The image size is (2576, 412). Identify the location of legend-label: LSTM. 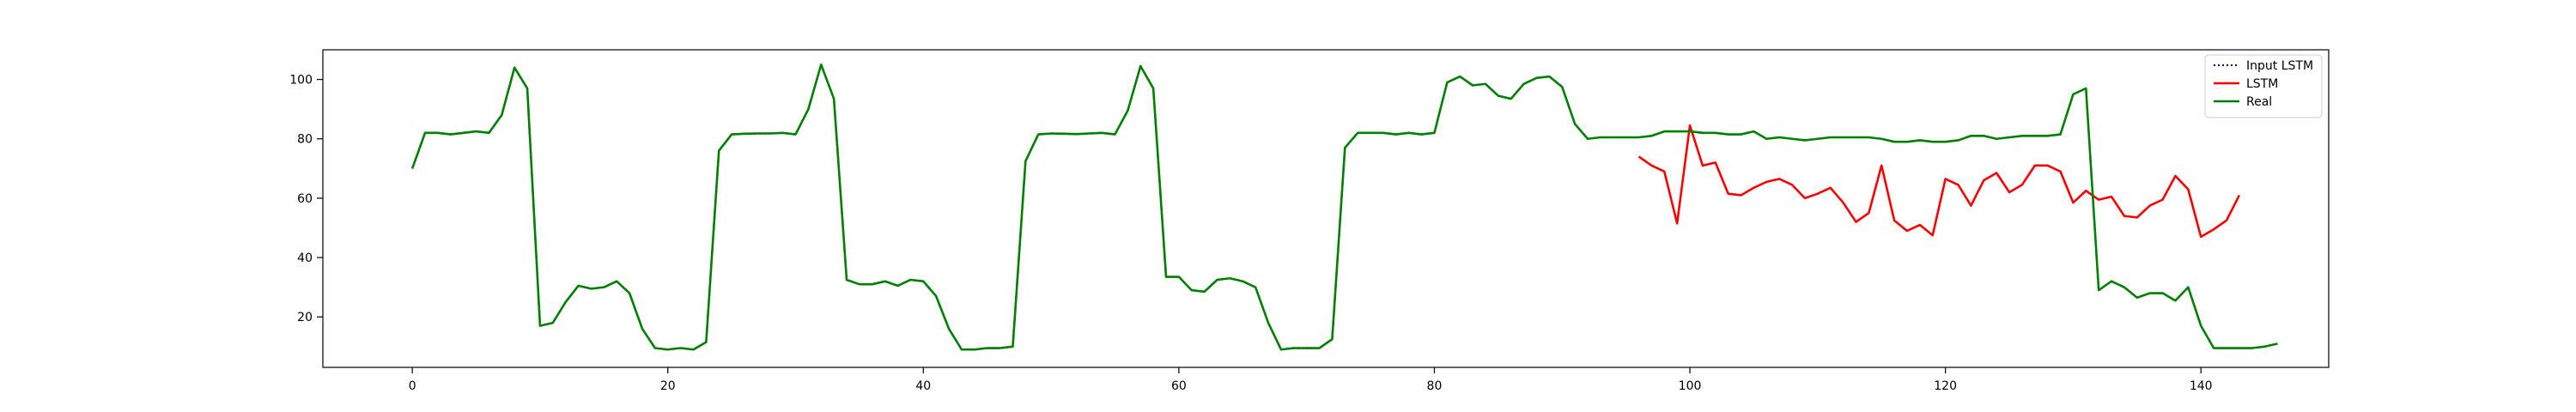
(2262, 84).